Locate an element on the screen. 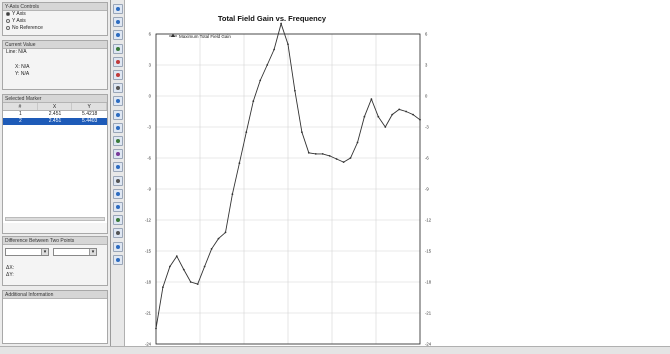  help-icon is located at coordinates (118, 246).